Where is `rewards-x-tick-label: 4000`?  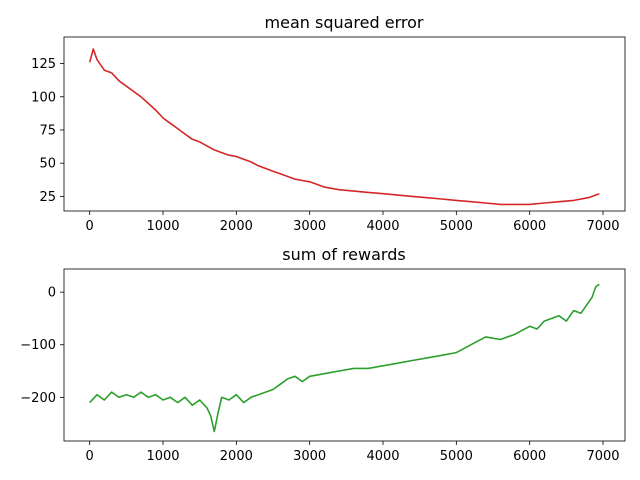 rewards-x-tick-label: 4000 is located at coordinates (382, 456).